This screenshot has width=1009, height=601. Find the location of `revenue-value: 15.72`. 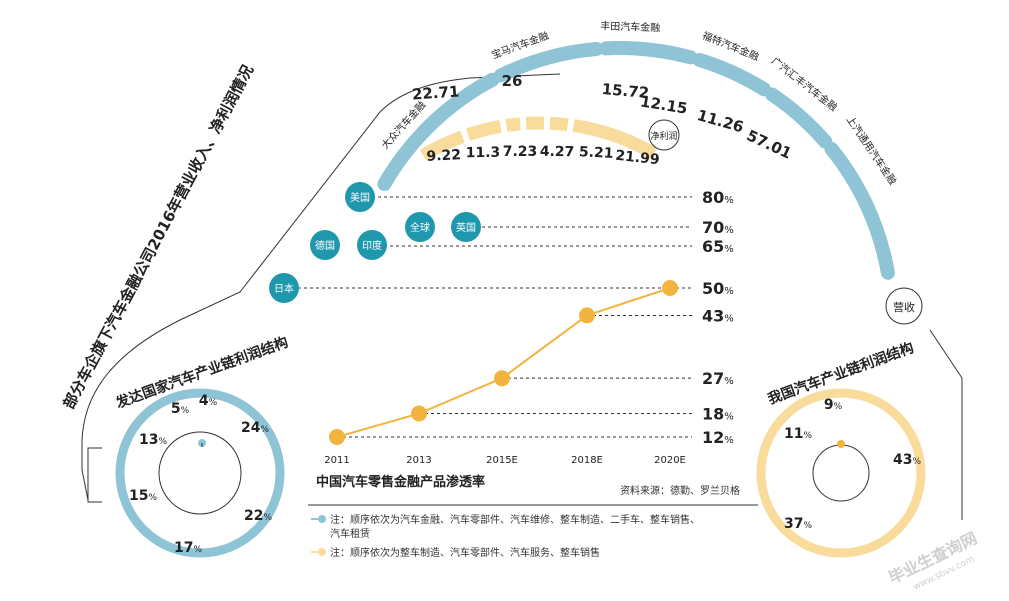

revenue-value: 15.72 is located at coordinates (625, 91).